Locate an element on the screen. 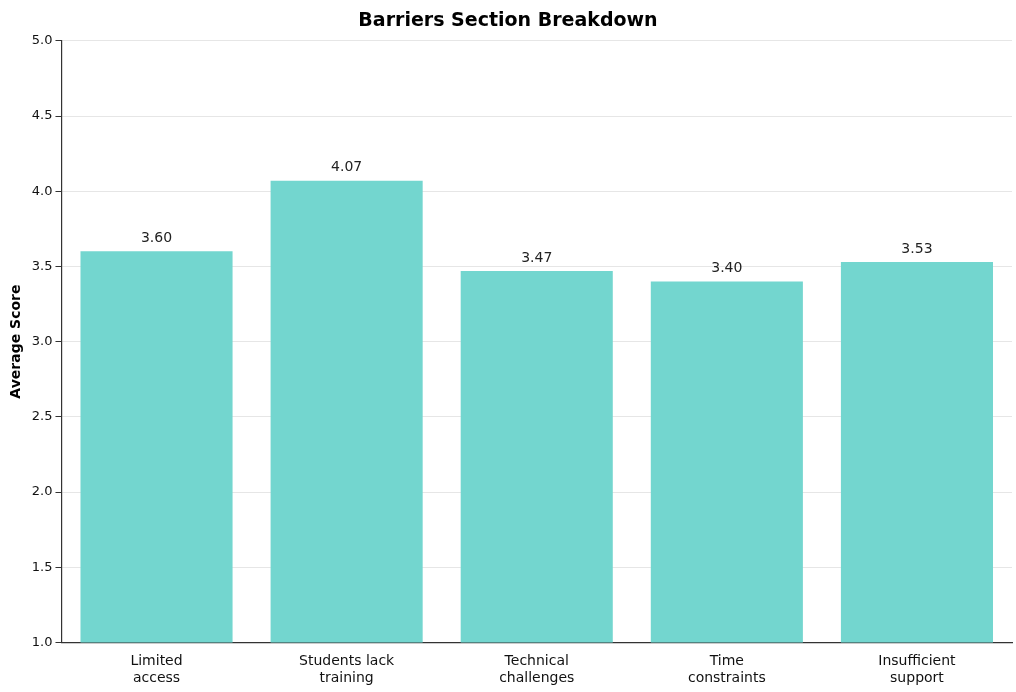  data-label: 3.53 is located at coordinates (917, 247).